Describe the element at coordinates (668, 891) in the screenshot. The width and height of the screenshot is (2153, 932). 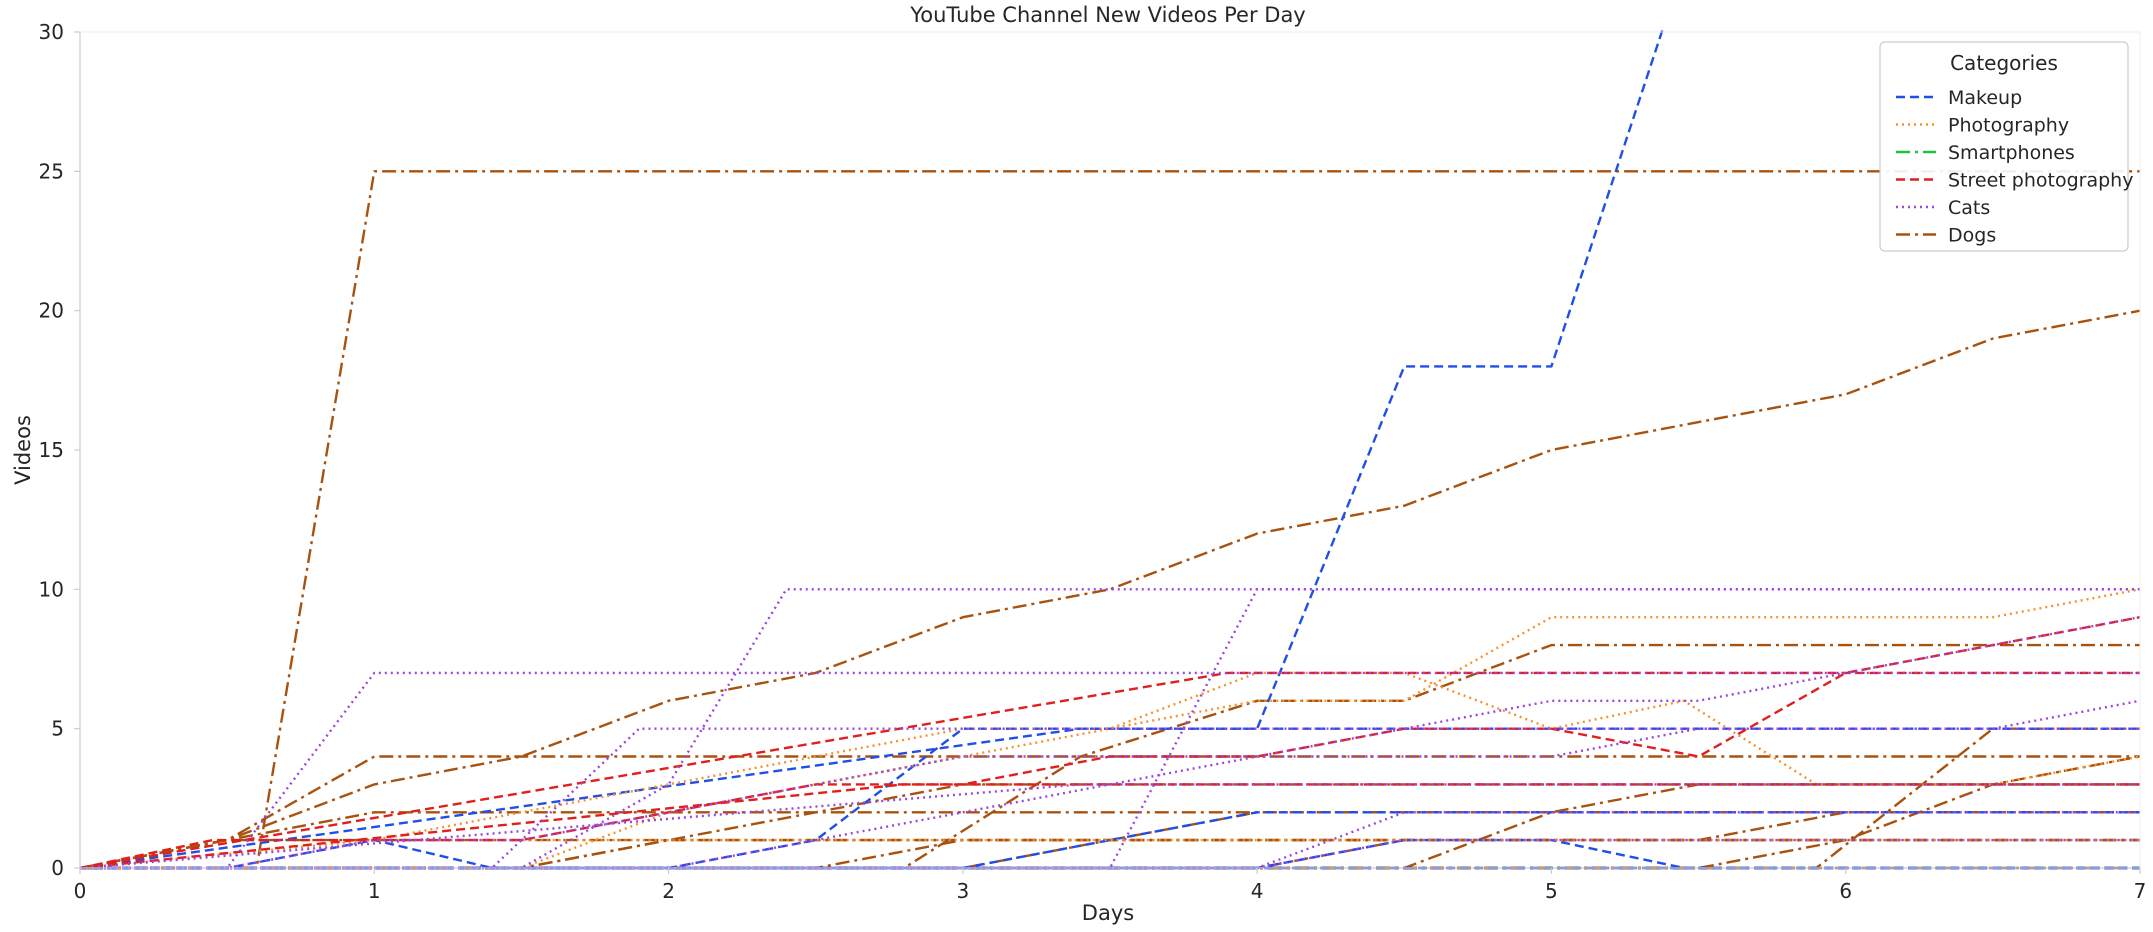
I see `x-tick-label: 2` at that location.